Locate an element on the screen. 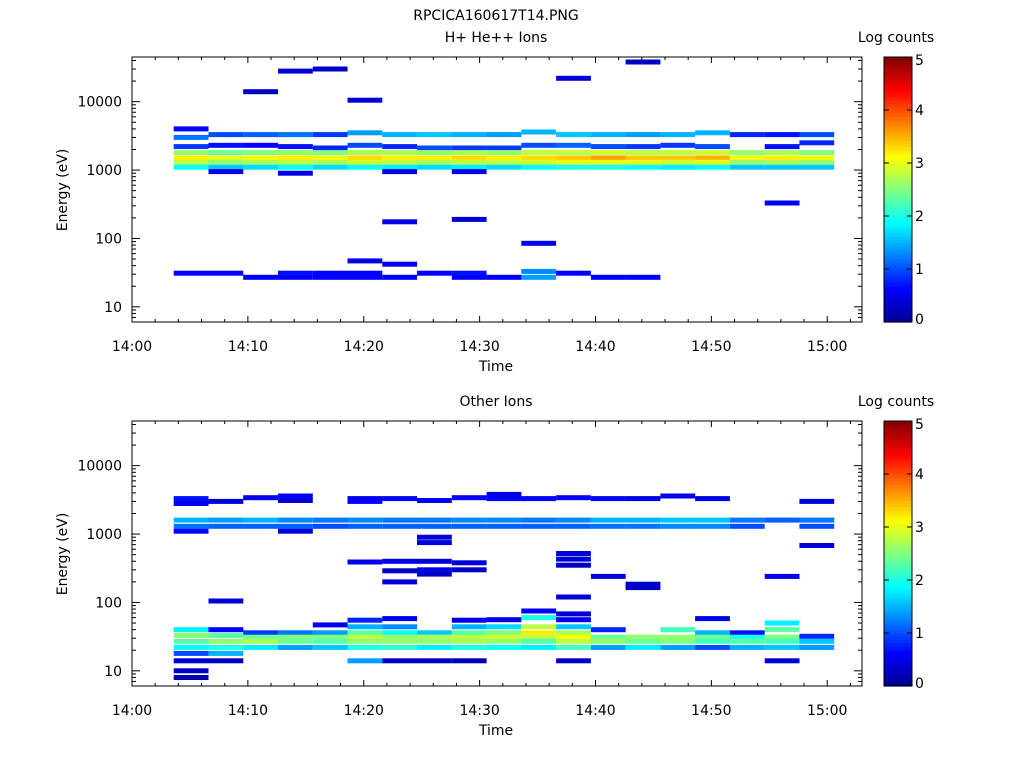  x-tick-label: 14:00 is located at coordinates (132, 347).